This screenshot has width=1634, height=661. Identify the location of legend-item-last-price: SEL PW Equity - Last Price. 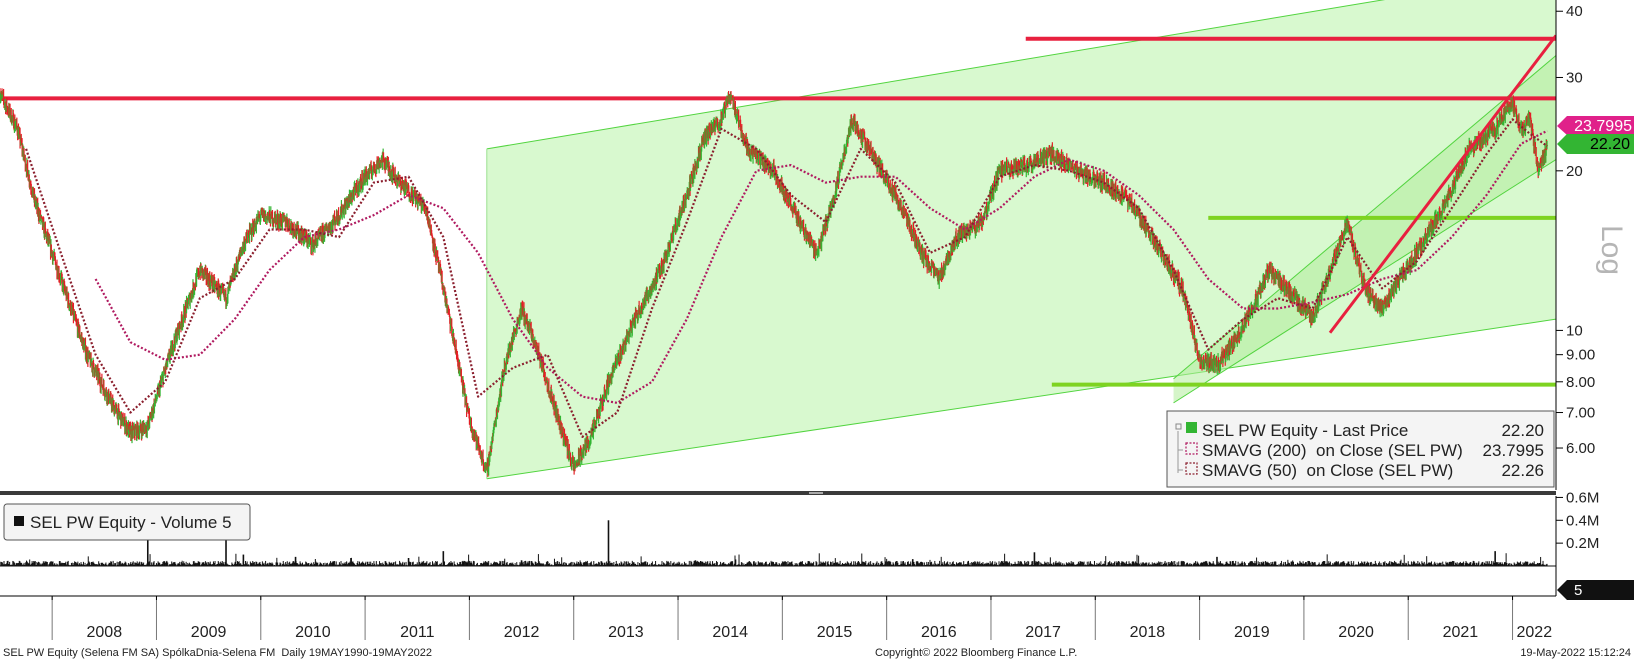
(1305, 430).